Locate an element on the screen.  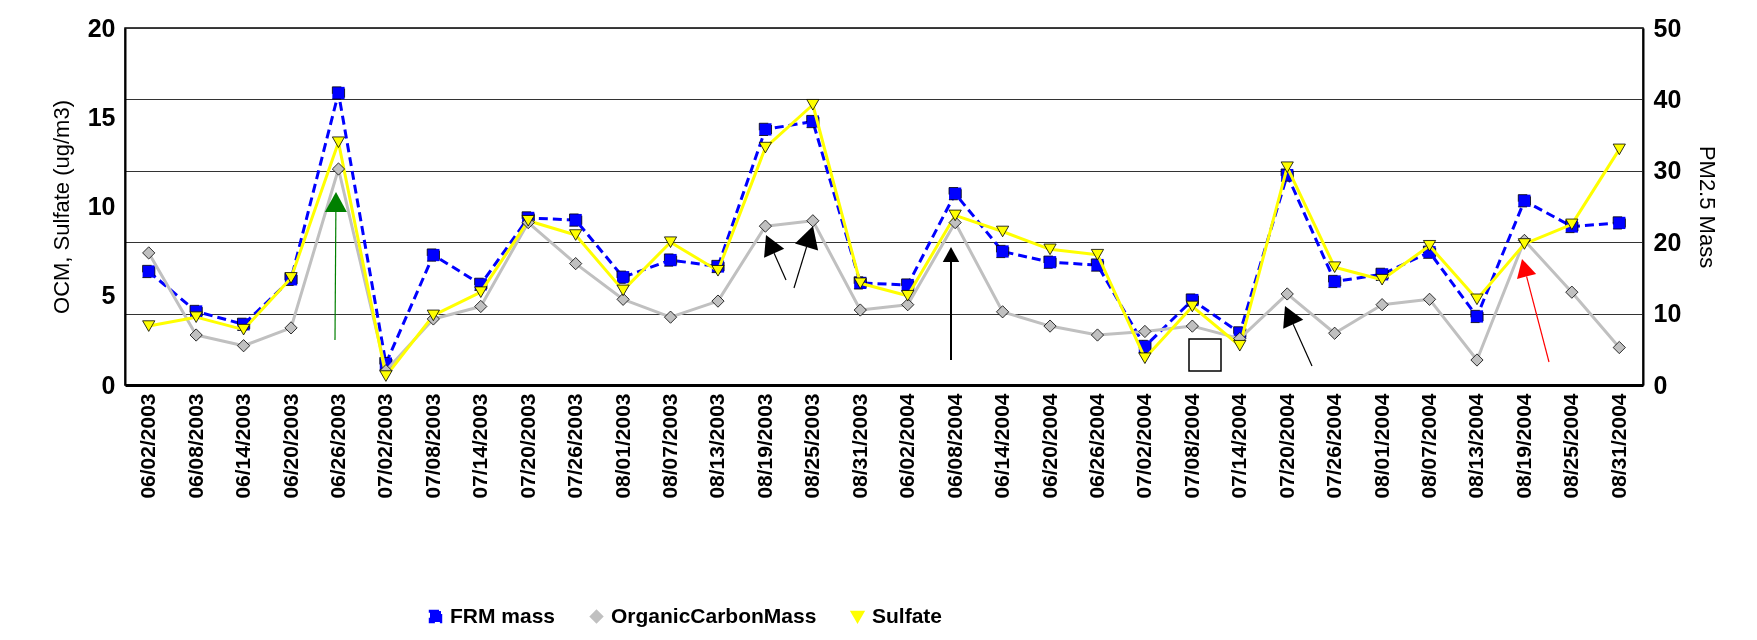
y-tick-label: 20 is located at coordinates (101, 27).